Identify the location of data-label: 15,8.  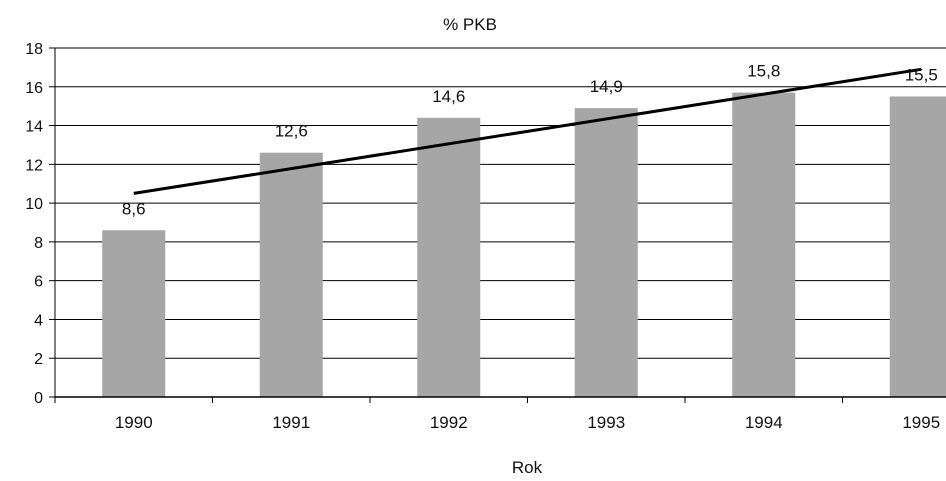
(763, 71).